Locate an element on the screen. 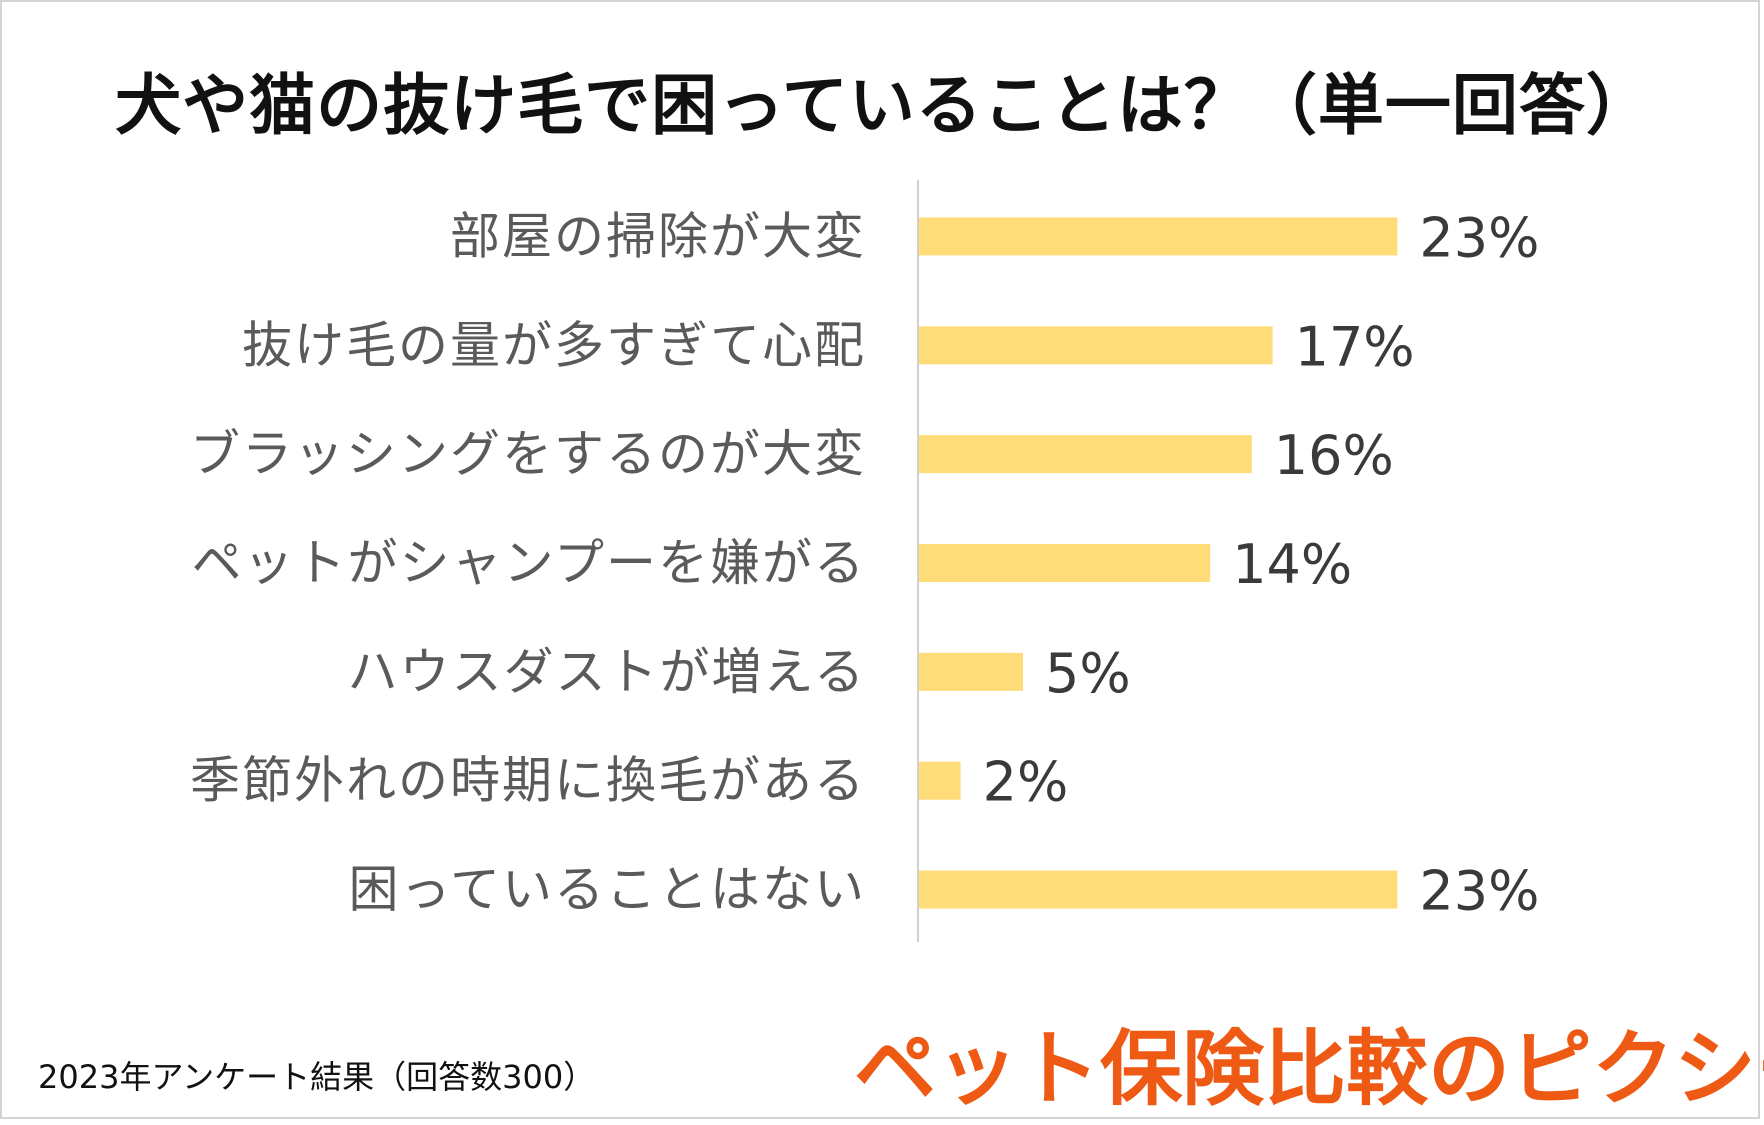 This screenshot has height=1125, width=1764. category-label: 抜け毛の量が多すぎて心配 is located at coordinates (554, 345).